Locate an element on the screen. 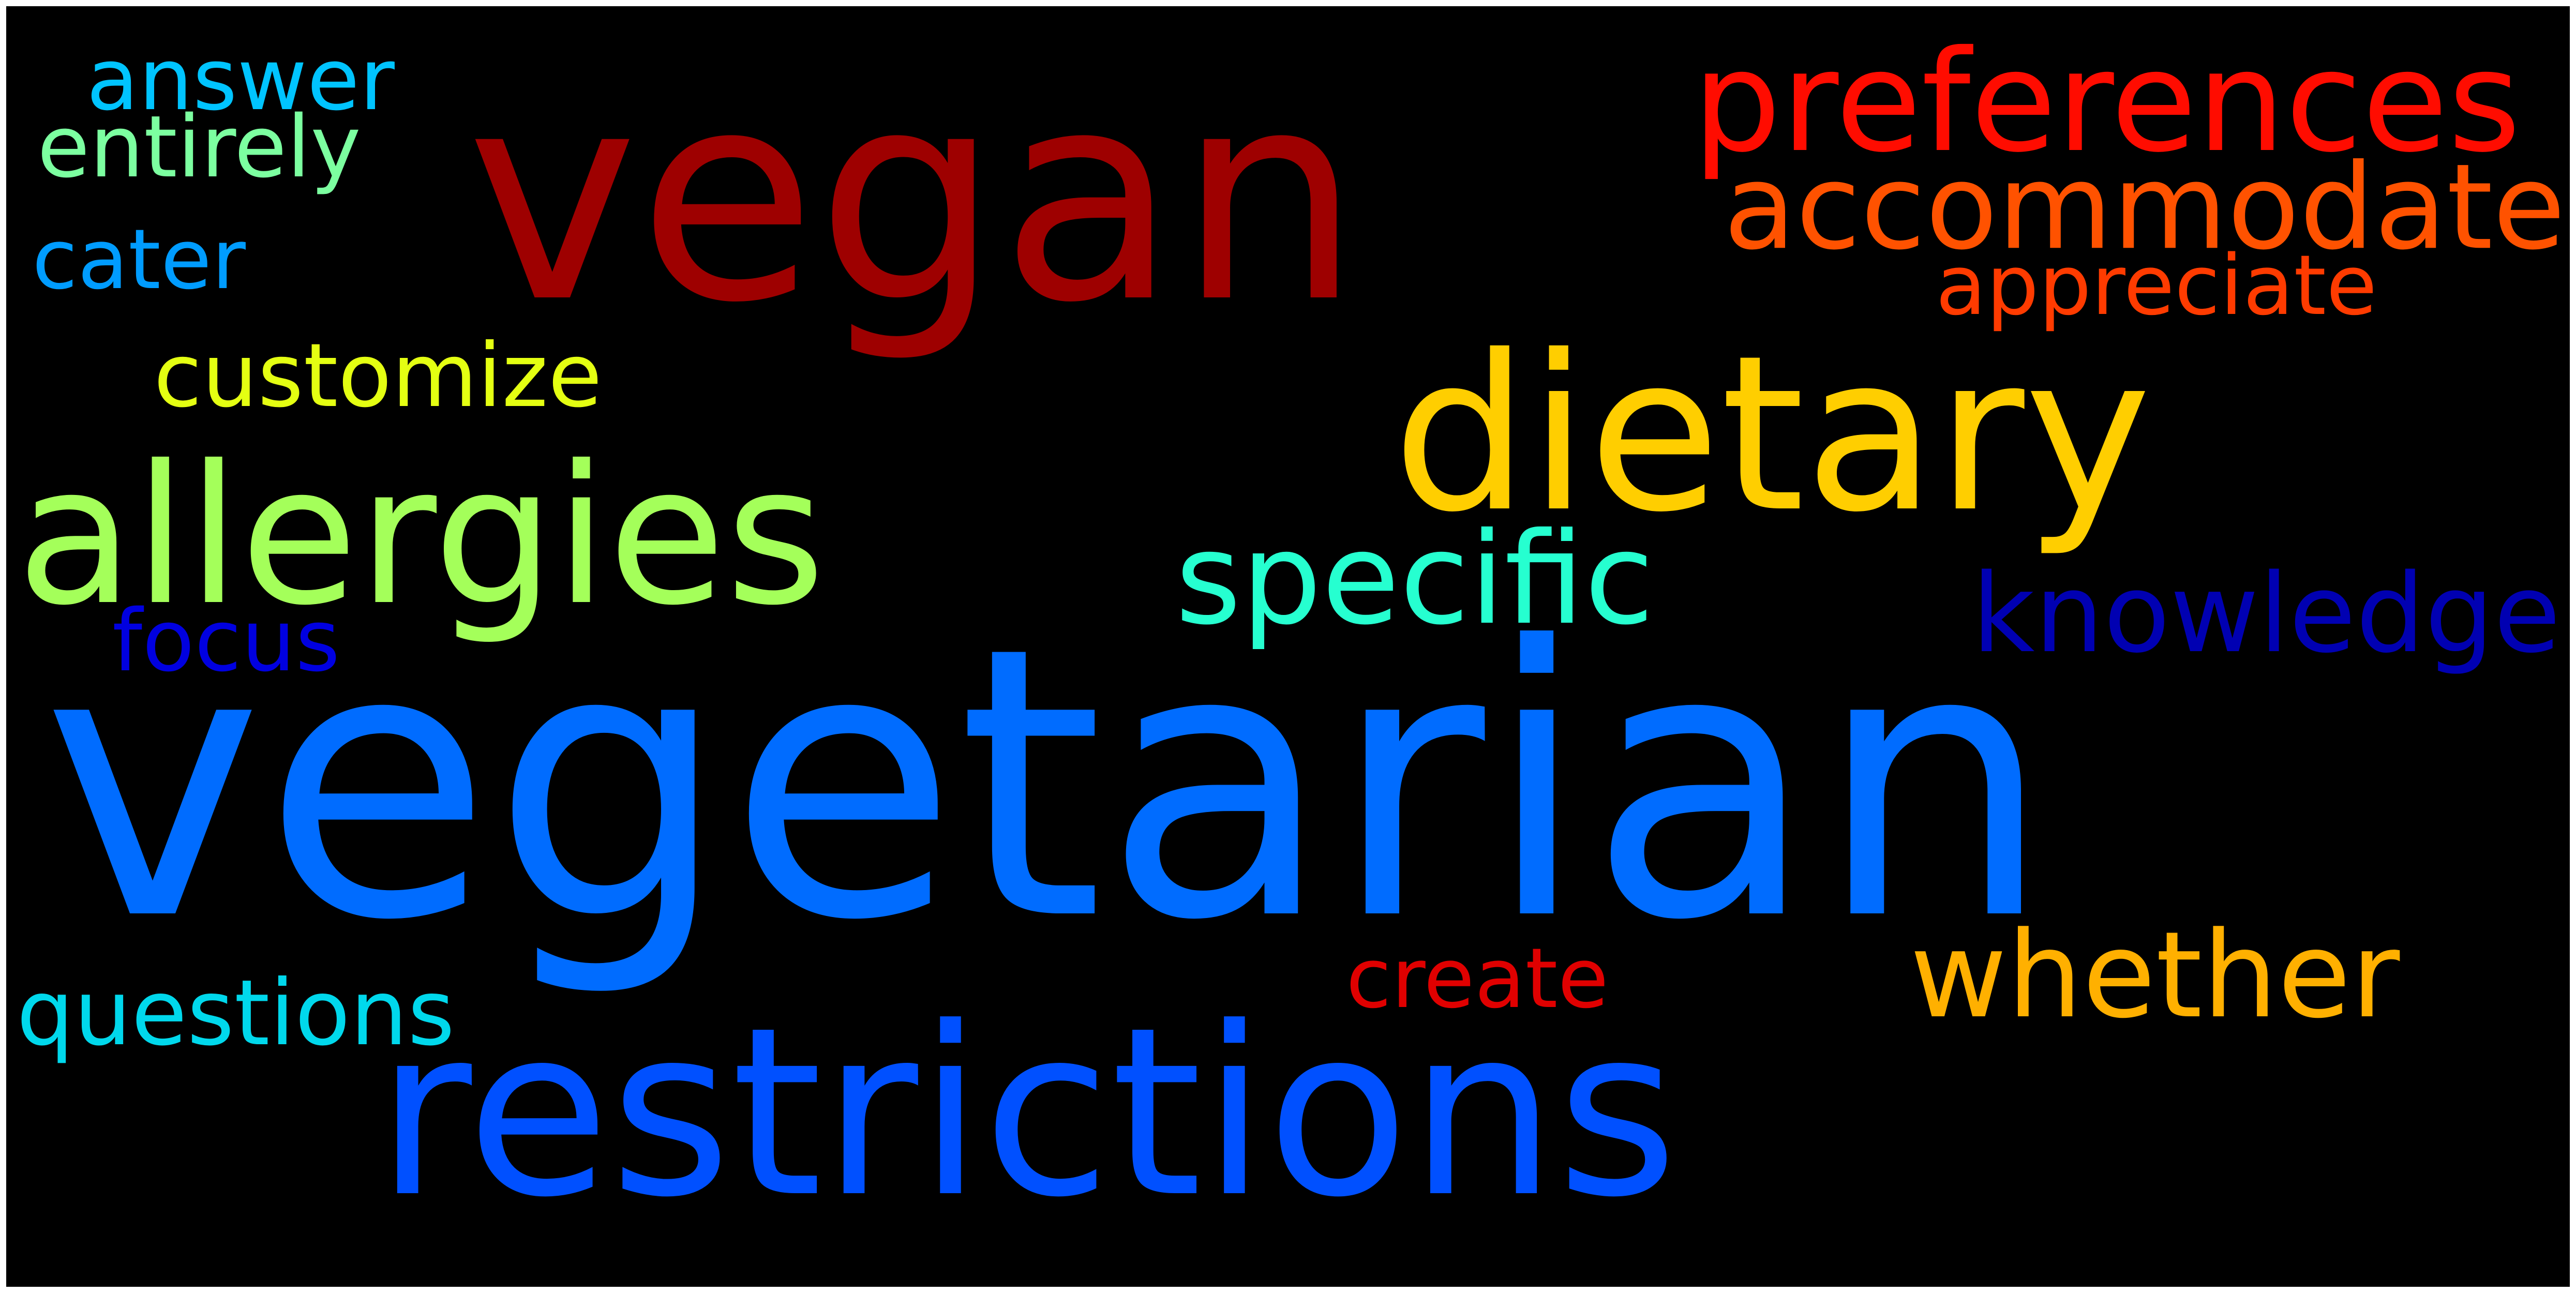  word-entirely: entirely is located at coordinates (199, 147).